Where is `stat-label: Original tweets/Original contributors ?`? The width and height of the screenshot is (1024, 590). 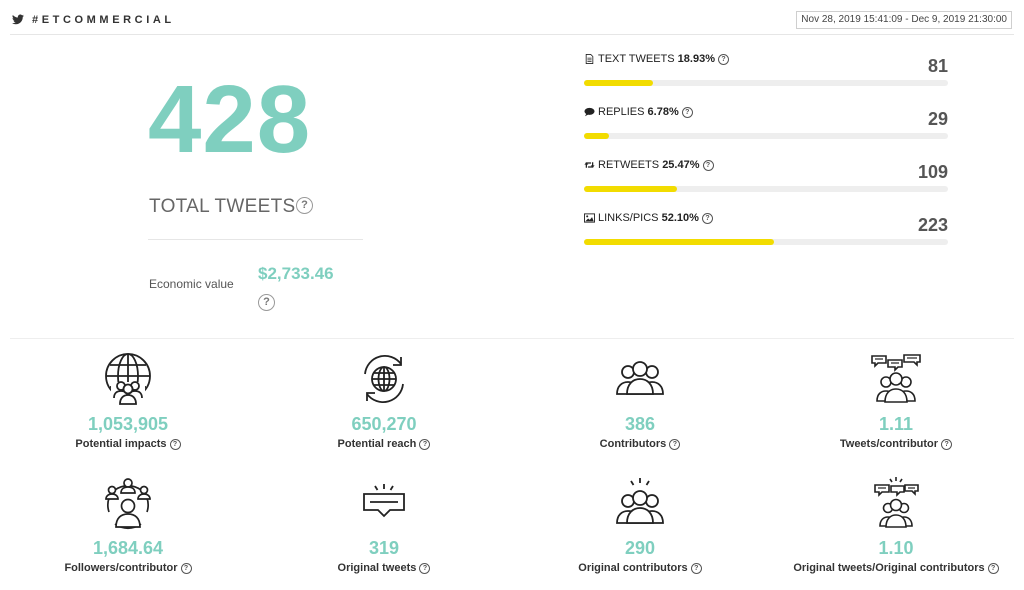
stat-label: Original tweets/Original contributors ? is located at coordinates (896, 568).